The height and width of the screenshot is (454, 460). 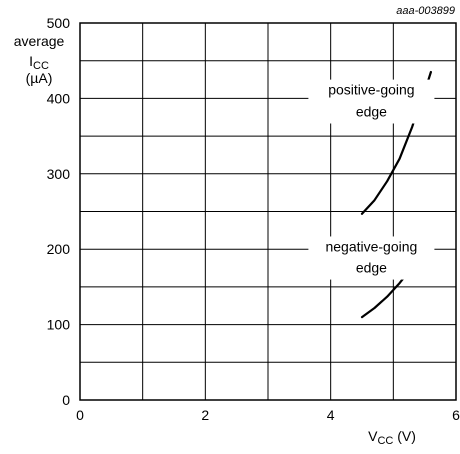 I want to click on y-axis-title: average ICC (µA), so click(x=39, y=59).